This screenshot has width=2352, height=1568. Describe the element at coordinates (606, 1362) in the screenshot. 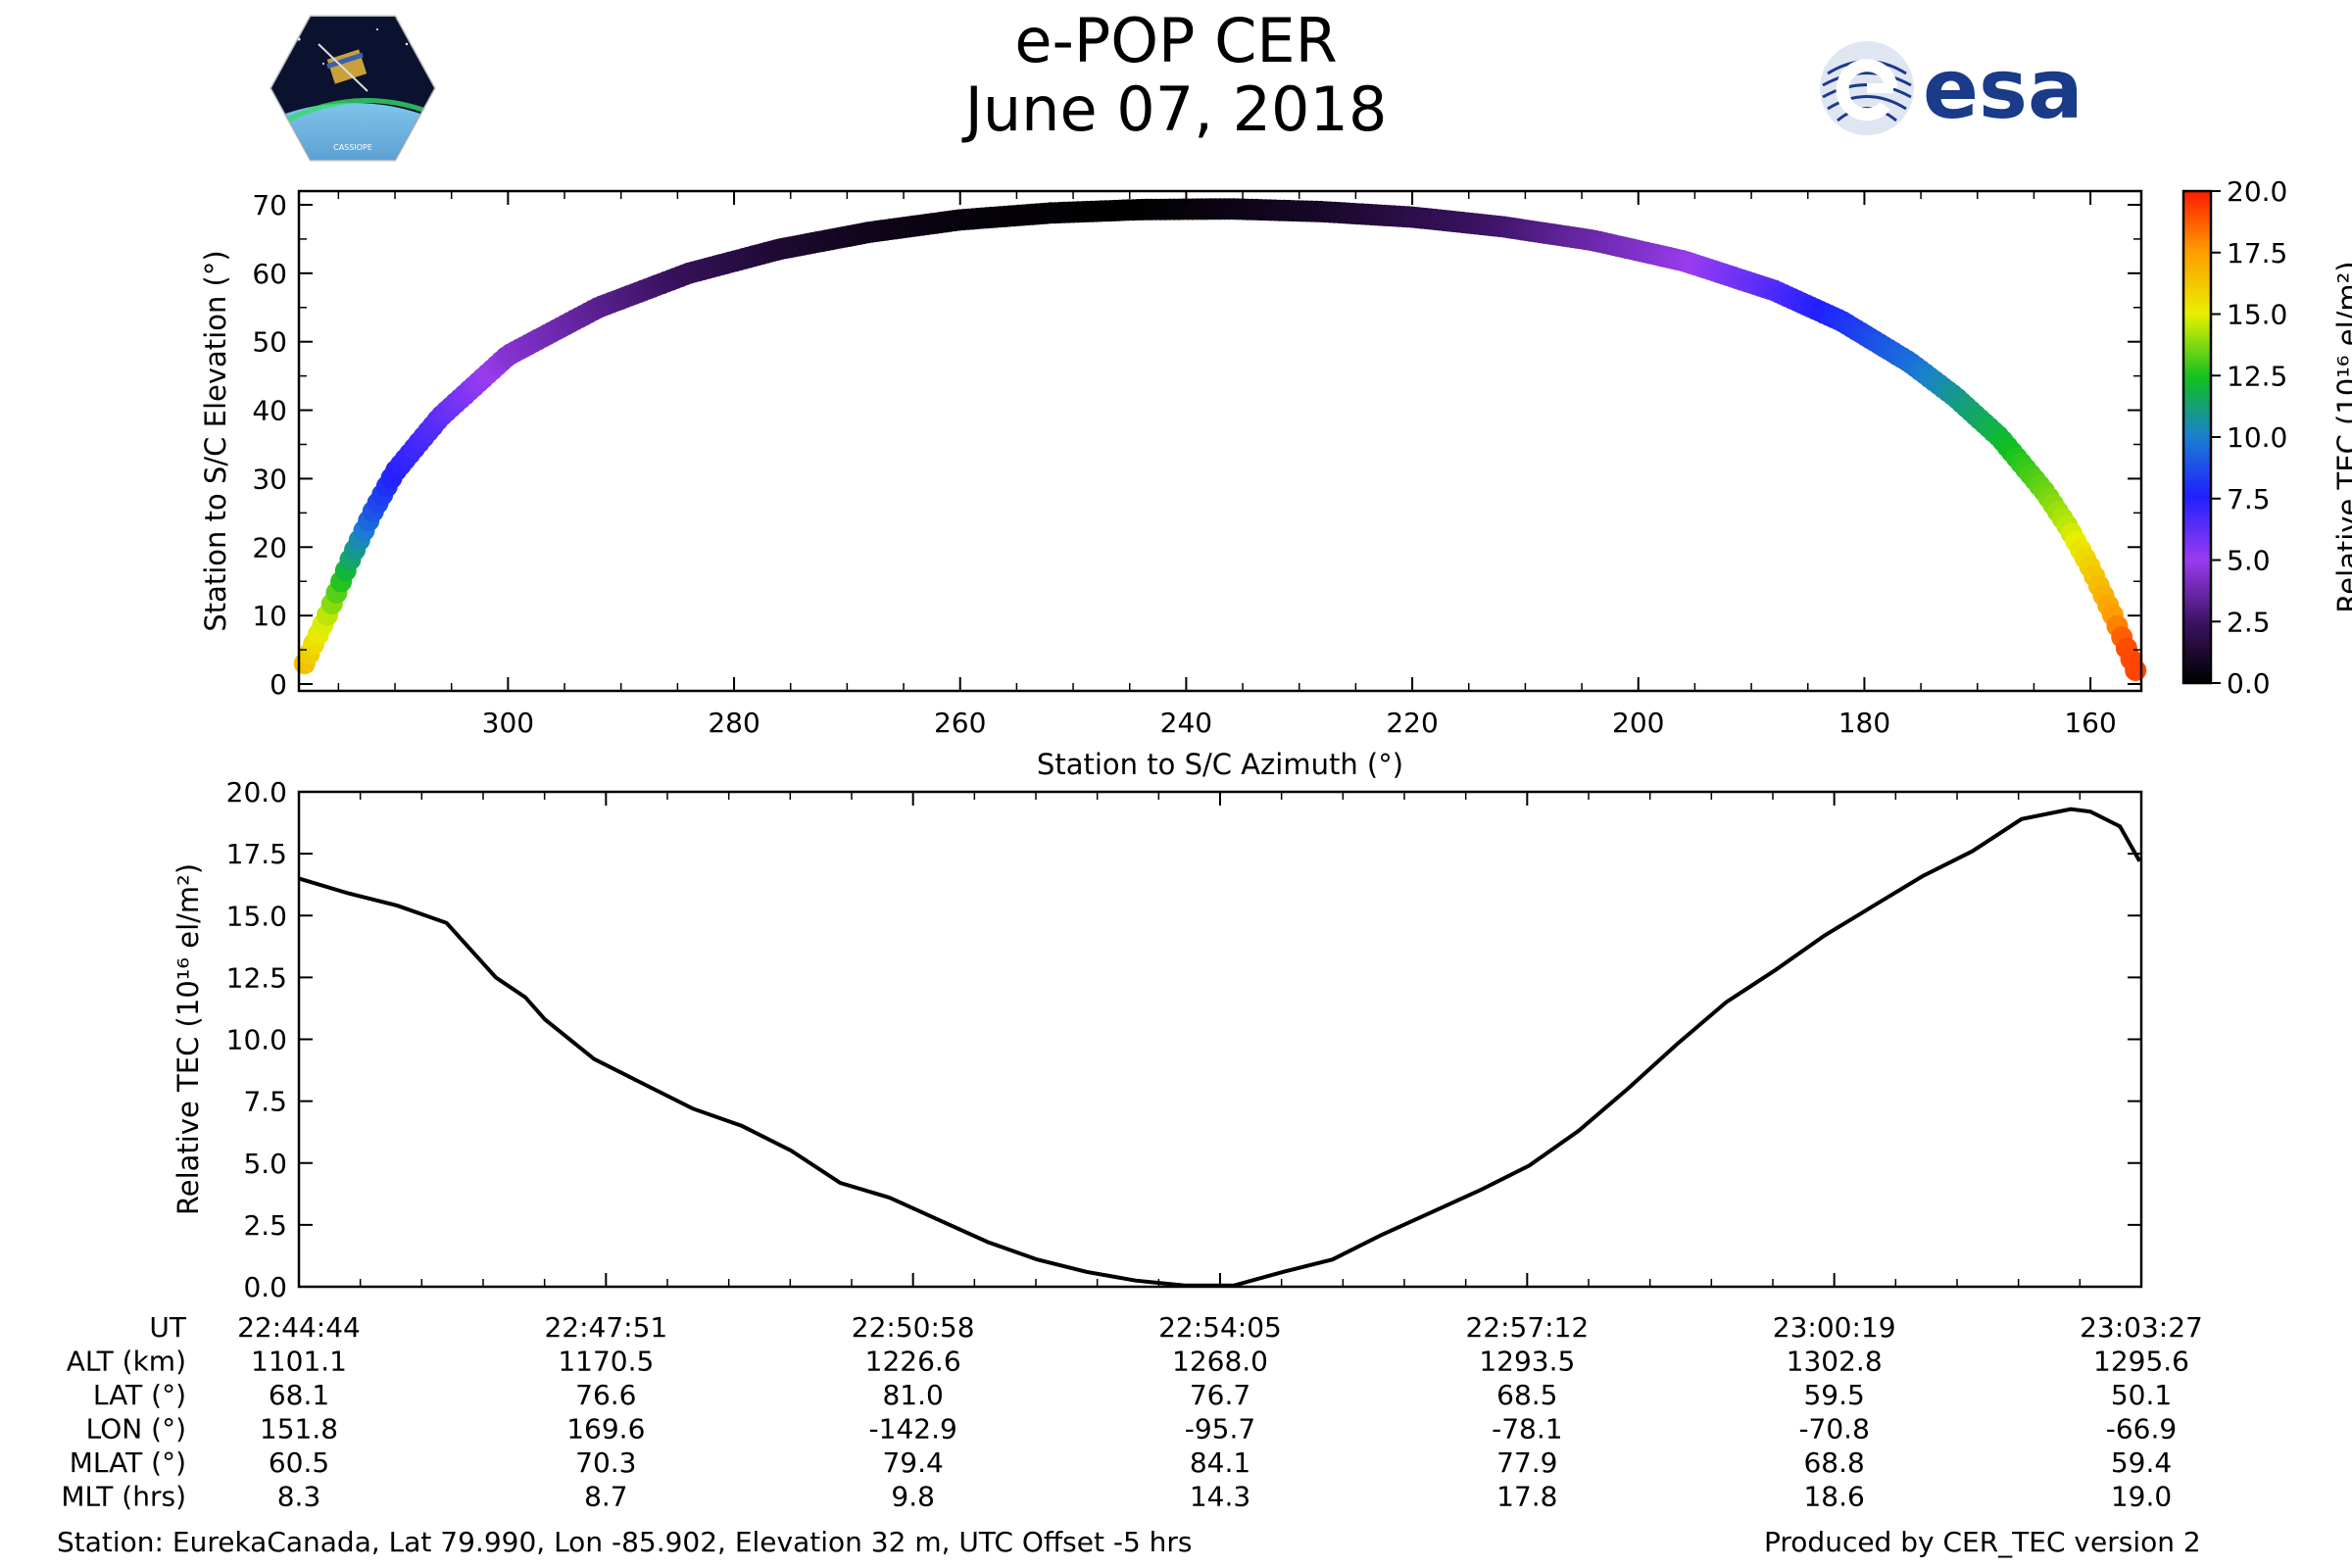

I see `ephemeris-cell: 1170.5` at that location.